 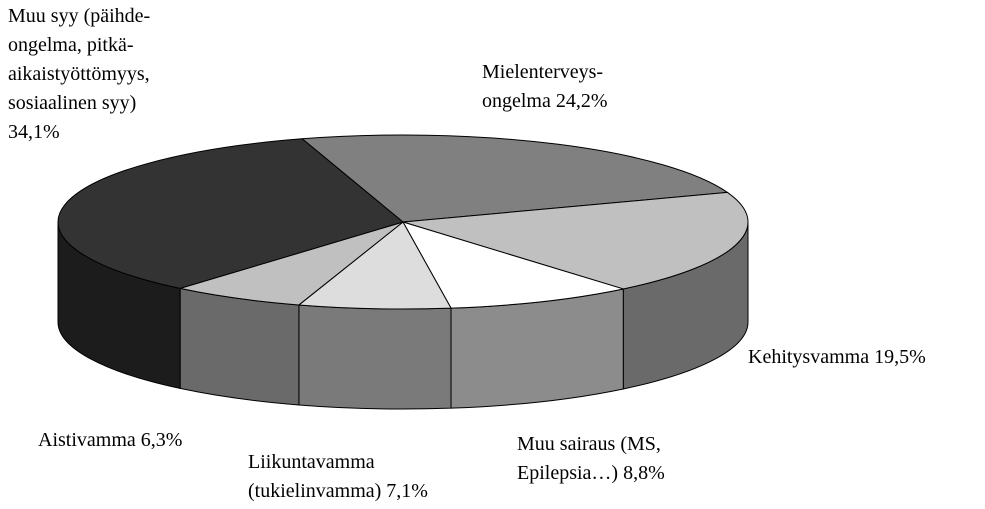 I want to click on category-label: Kehitysvamma, so click(x=809, y=357).